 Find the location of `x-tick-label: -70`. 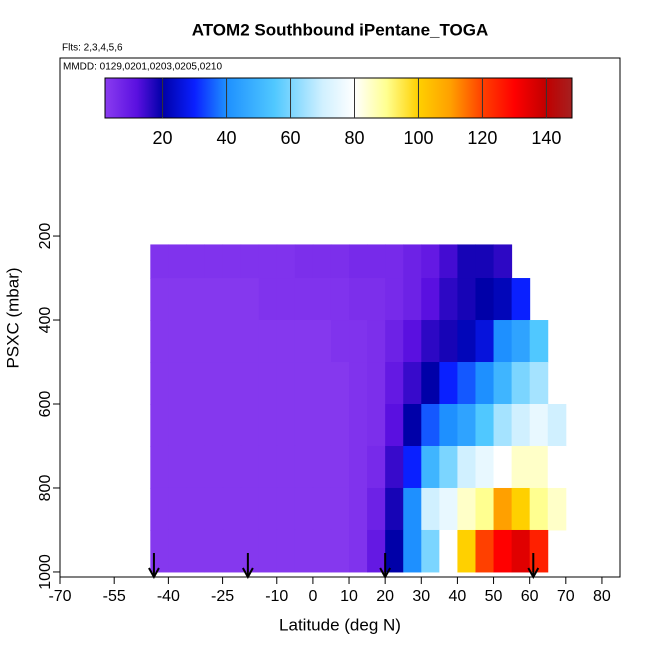

x-tick-label: -70 is located at coordinates (59, 596).